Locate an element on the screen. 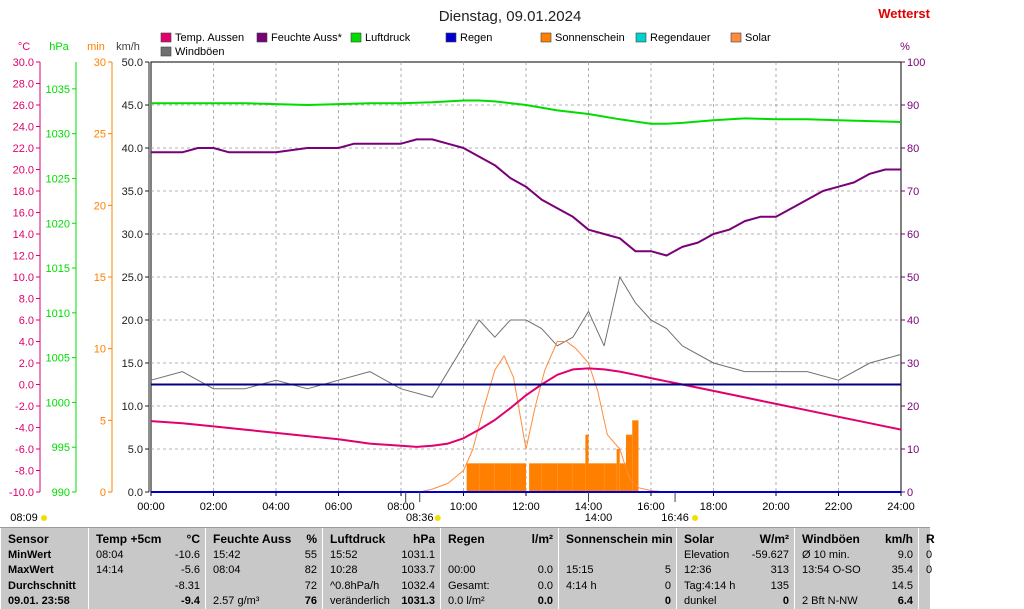 The width and height of the screenshot is (1024, 609). stats-cell-label: 10:28 is located at coordinates (344, 570).